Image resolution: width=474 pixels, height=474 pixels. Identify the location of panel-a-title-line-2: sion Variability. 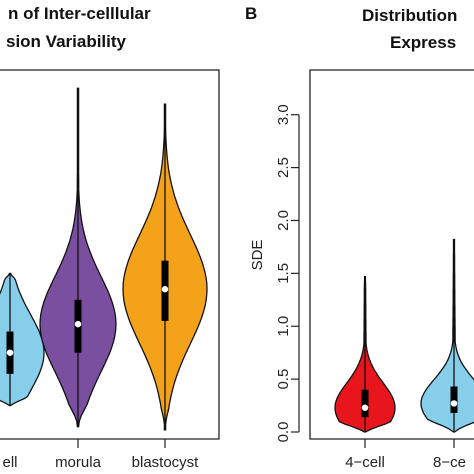
(66, 41).